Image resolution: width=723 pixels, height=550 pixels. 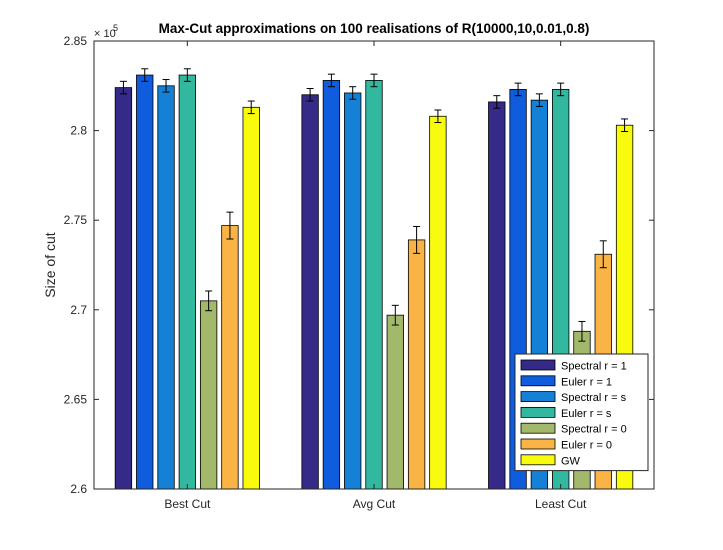 What do you see at coordinates (594, 367) in the screenshot?
I see `legend-label-1: Spectral r = 1` at bounding box center [594, 367].